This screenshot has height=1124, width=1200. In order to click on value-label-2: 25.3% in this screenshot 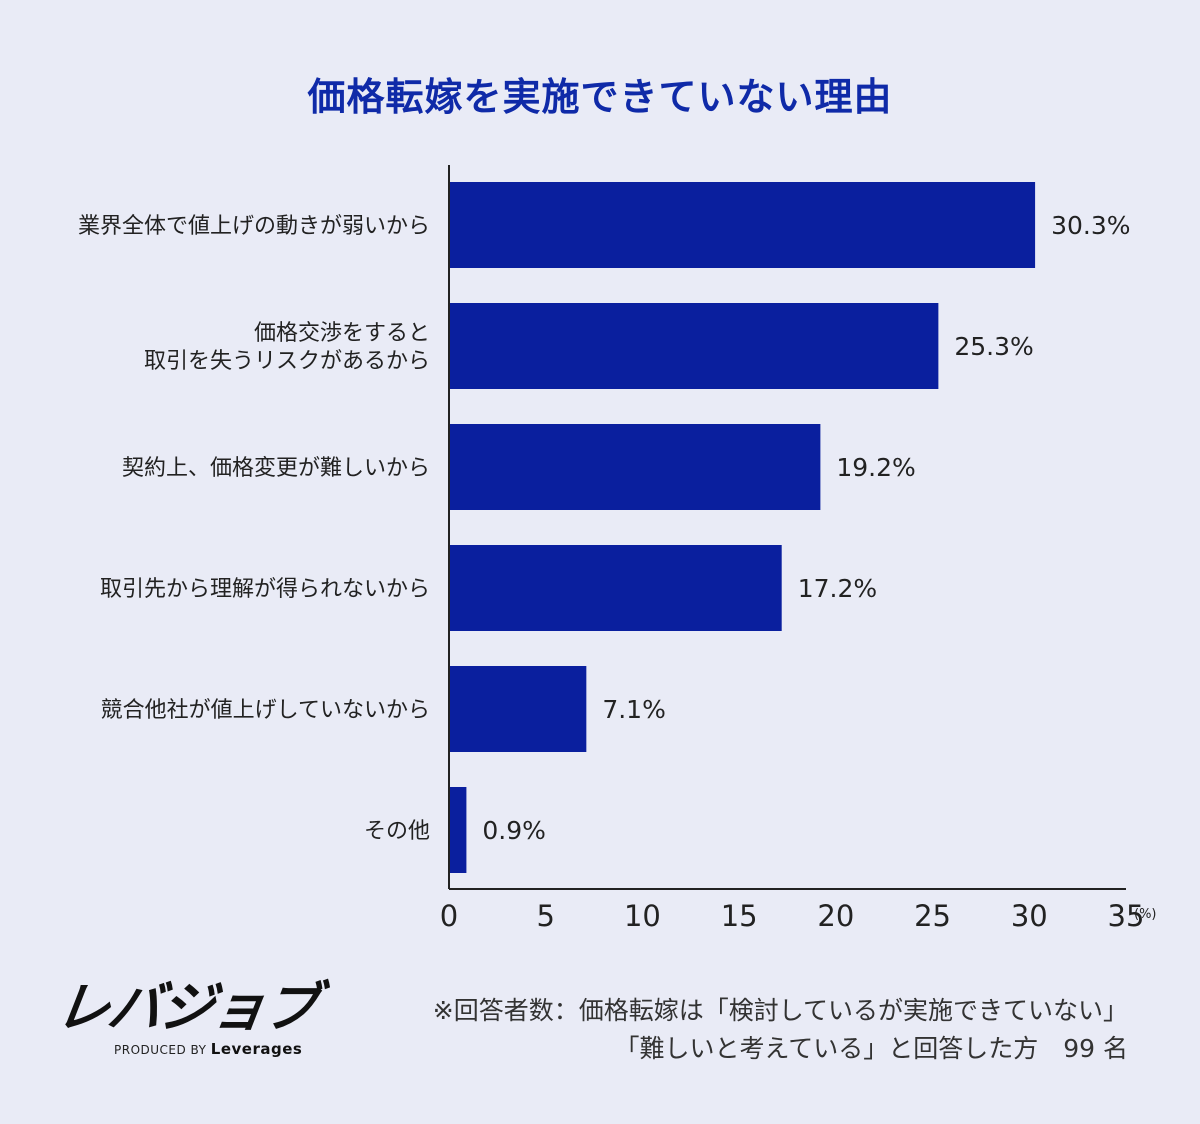, I will do `click(993, 346)`.